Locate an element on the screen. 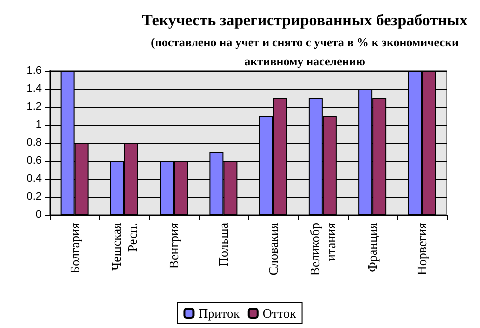 The width and height of the screenshot is (480, 328). x-tick-label: Венгрия is located at coordinates (174, 246).